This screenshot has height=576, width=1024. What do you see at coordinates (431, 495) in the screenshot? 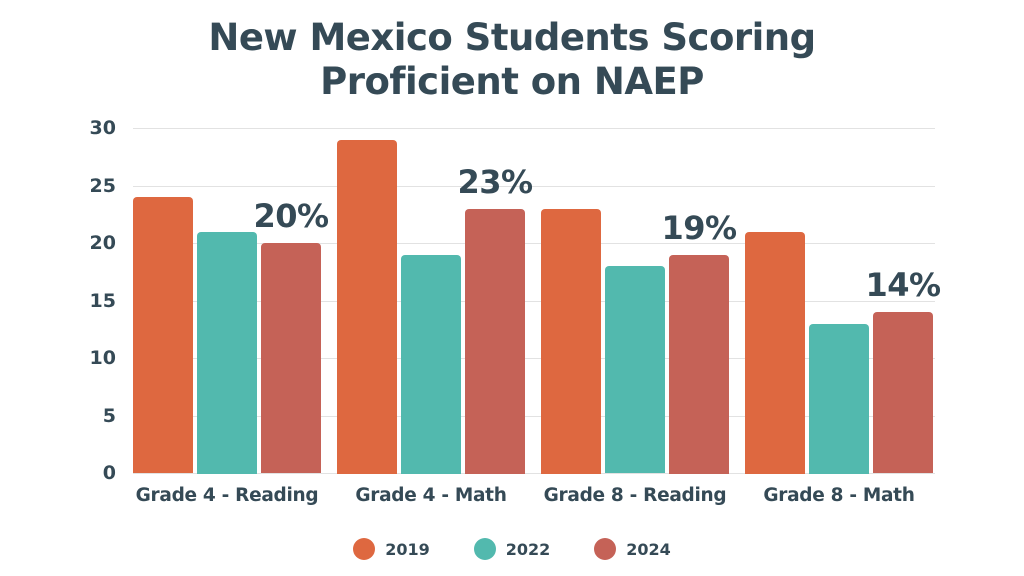
I see `x-category-label: Grade 4 - Math` at bounding box center [431, 495].